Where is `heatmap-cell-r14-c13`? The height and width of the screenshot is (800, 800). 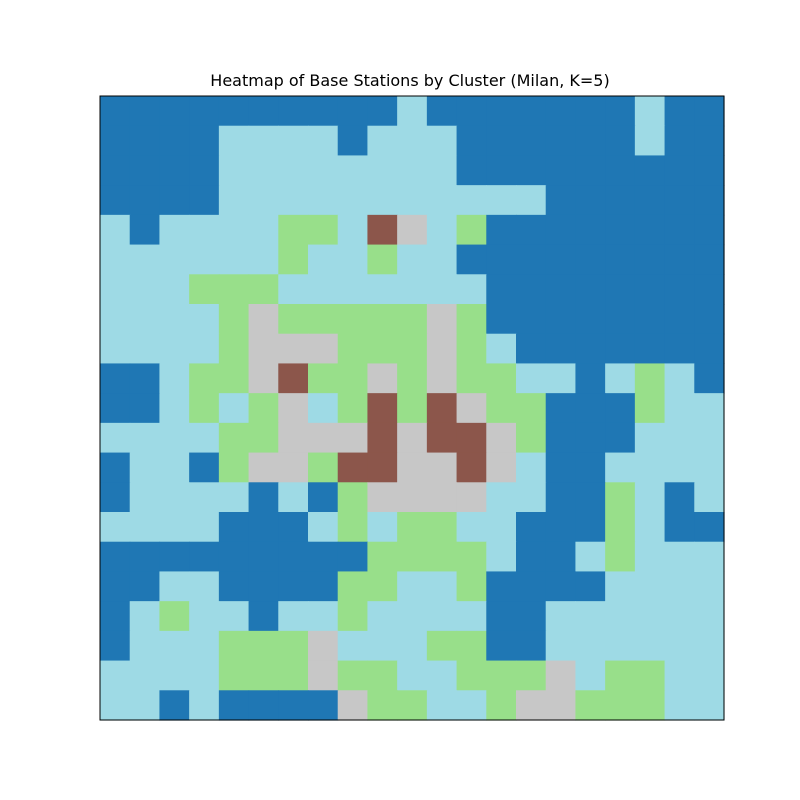 heatmap-cell-r14-c13 is located at coordinates (501, 527).